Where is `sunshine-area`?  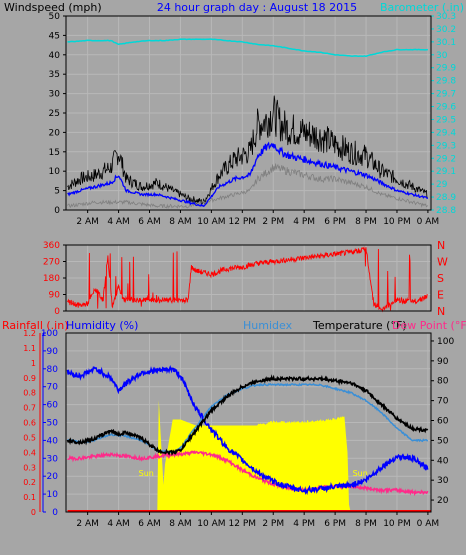
sunshine-area is located at coordinates (254, 456).